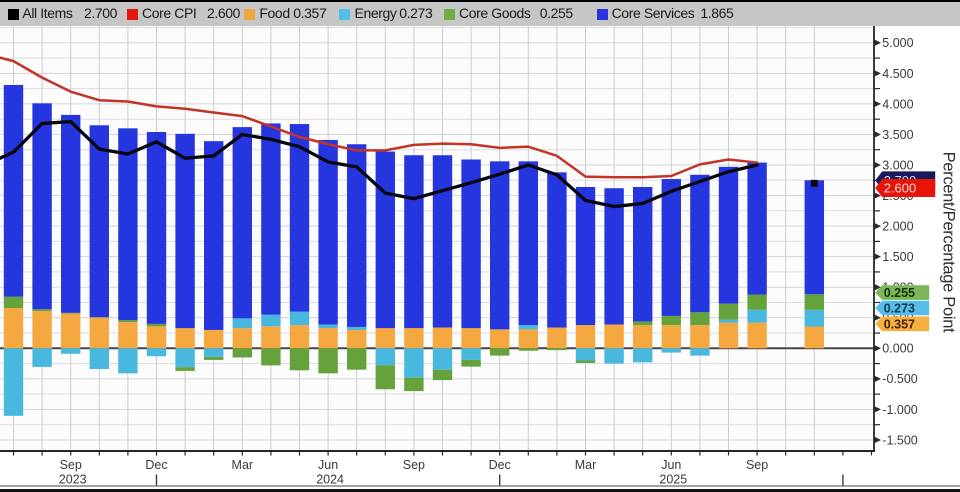 This screenshot has height=492, width=960. I want to click on svg-text: 5.000, so click(897, 43).